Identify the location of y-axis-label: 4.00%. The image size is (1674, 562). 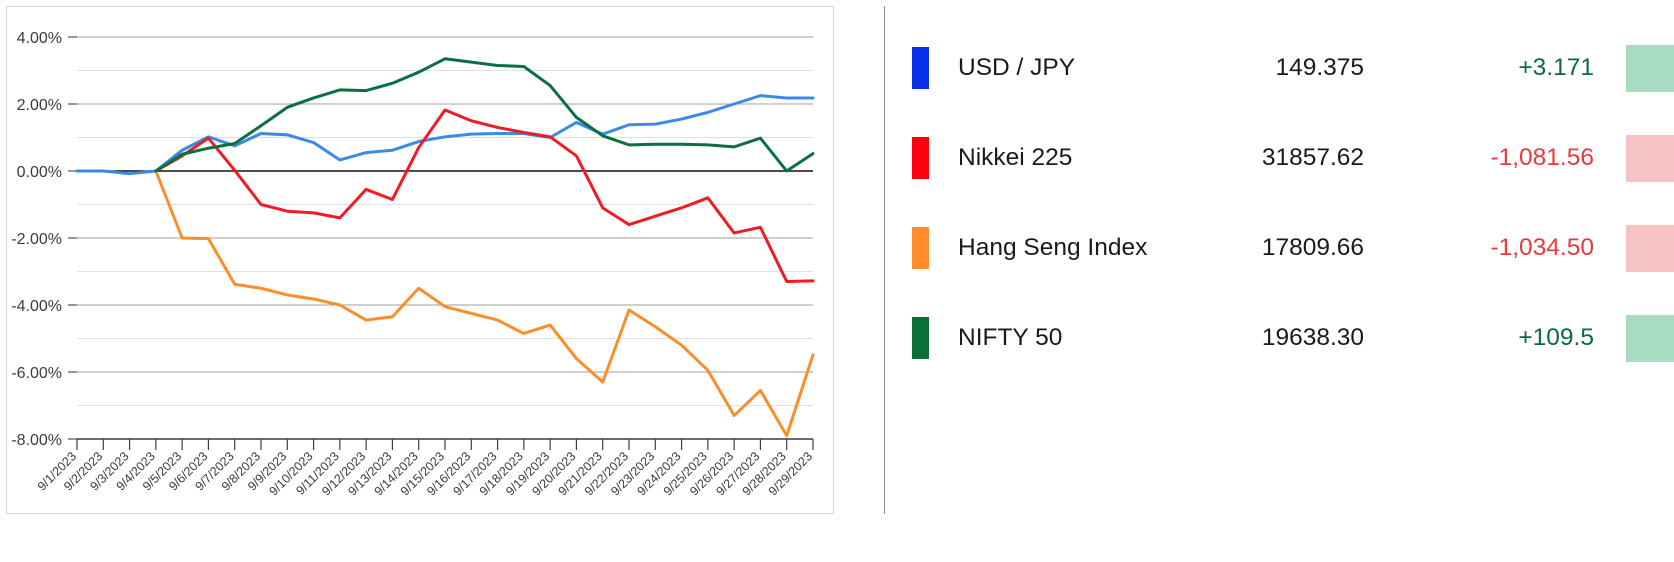
(39, 38).